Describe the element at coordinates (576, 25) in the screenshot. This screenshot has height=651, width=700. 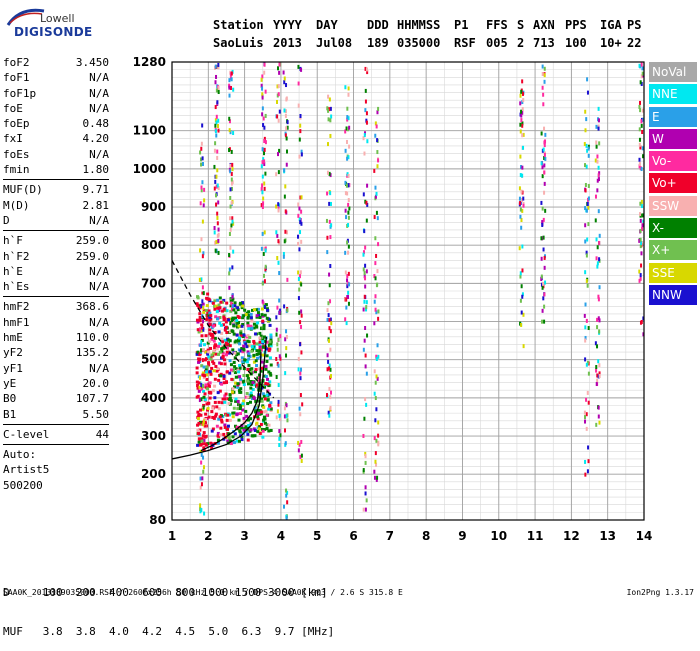
I see `header-columns-9: PPS` at that location.